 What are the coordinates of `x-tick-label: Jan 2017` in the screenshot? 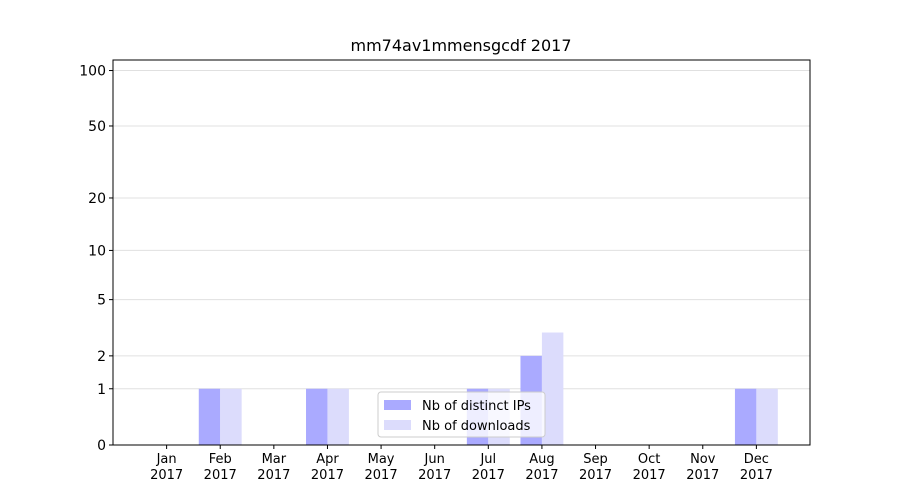 It's located at (167, 467).